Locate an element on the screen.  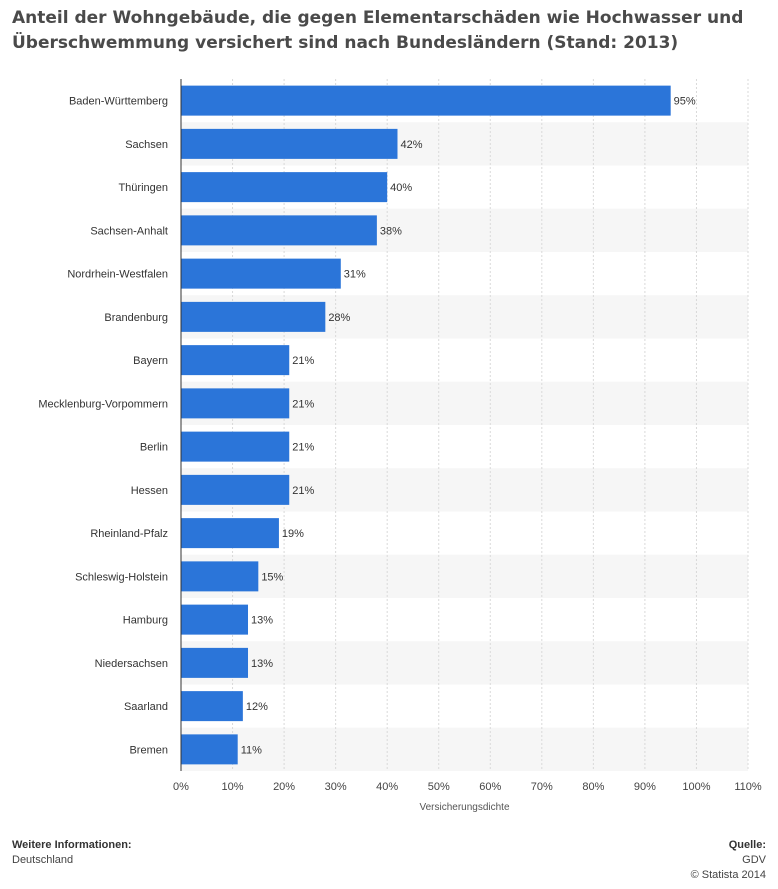
x-tick-label: 50% is located at coordinates (439, 787).